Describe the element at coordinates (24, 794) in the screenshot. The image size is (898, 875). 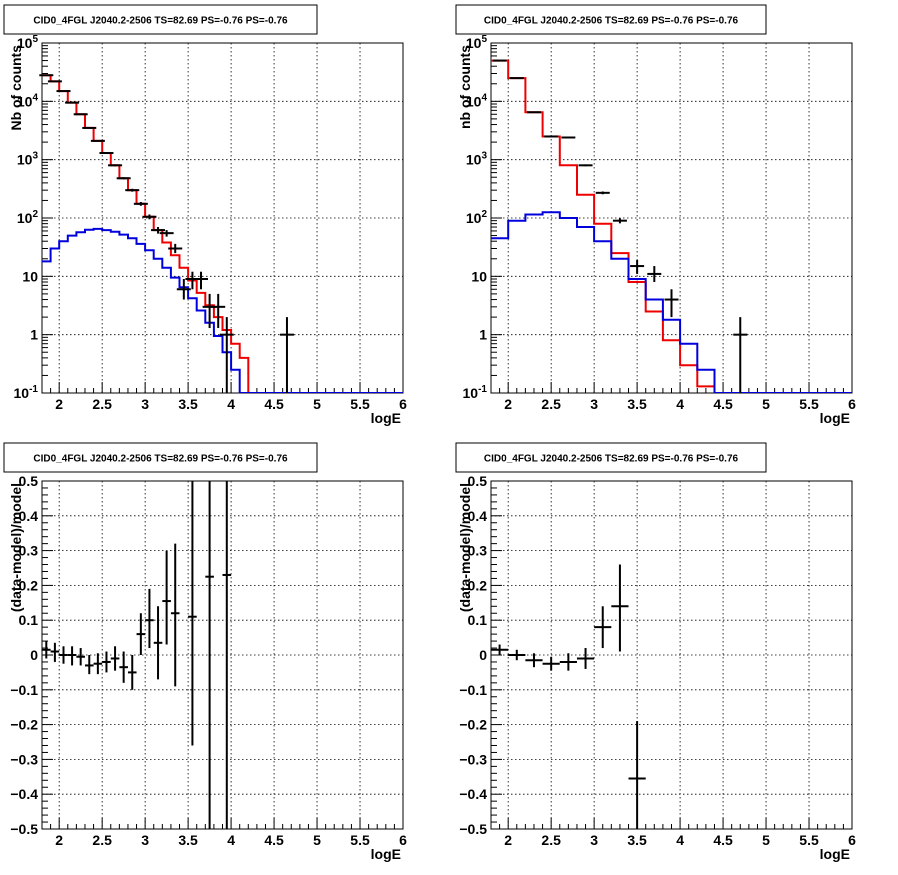
I see `y-tick-label: −0.4` at that location.